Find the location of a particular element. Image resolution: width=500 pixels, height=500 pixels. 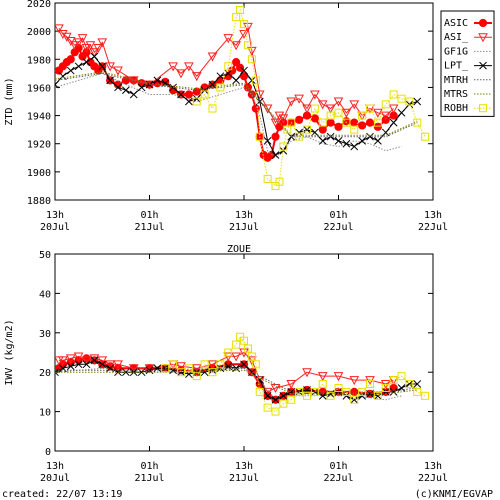

created-timestamp: created: 22/07 13:19 is located at coordinates (62, 494).